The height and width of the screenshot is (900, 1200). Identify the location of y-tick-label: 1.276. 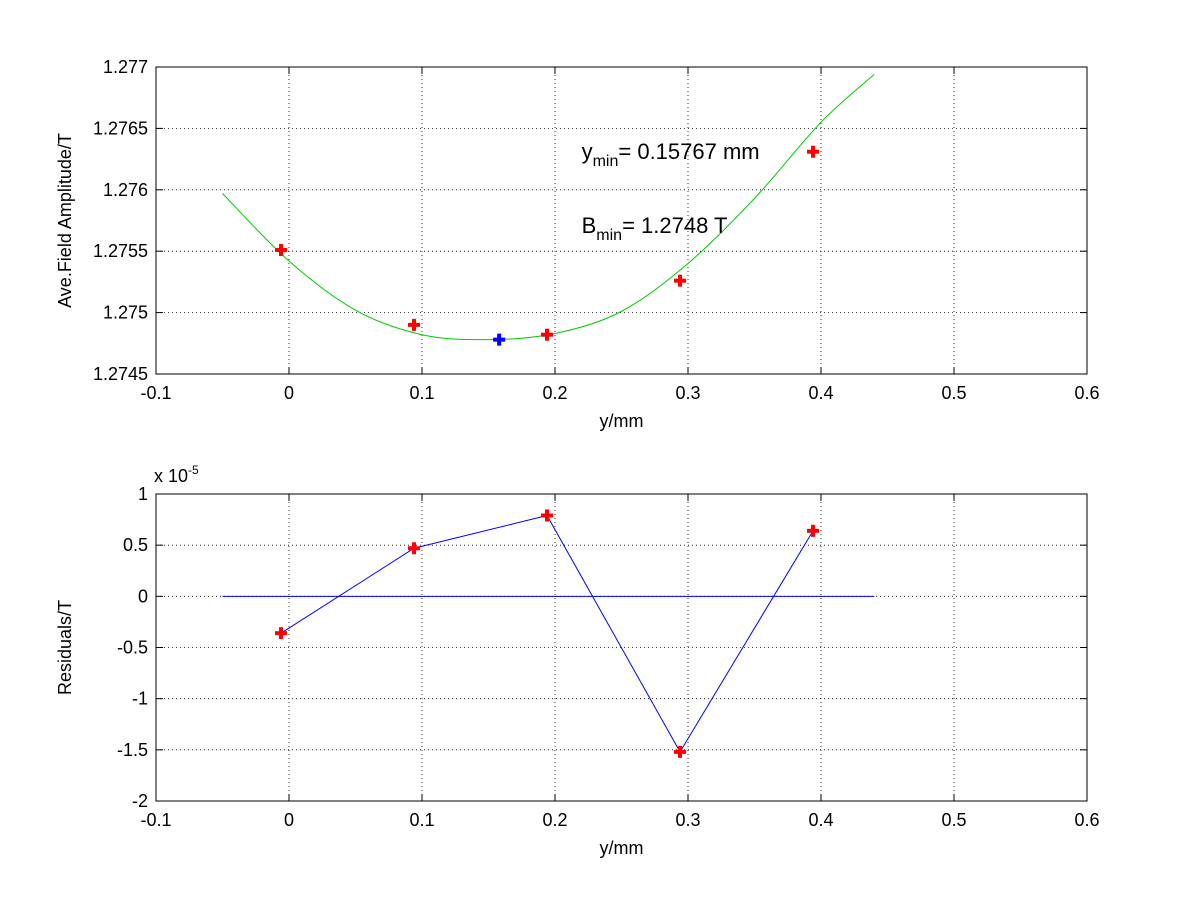
(125, 190).